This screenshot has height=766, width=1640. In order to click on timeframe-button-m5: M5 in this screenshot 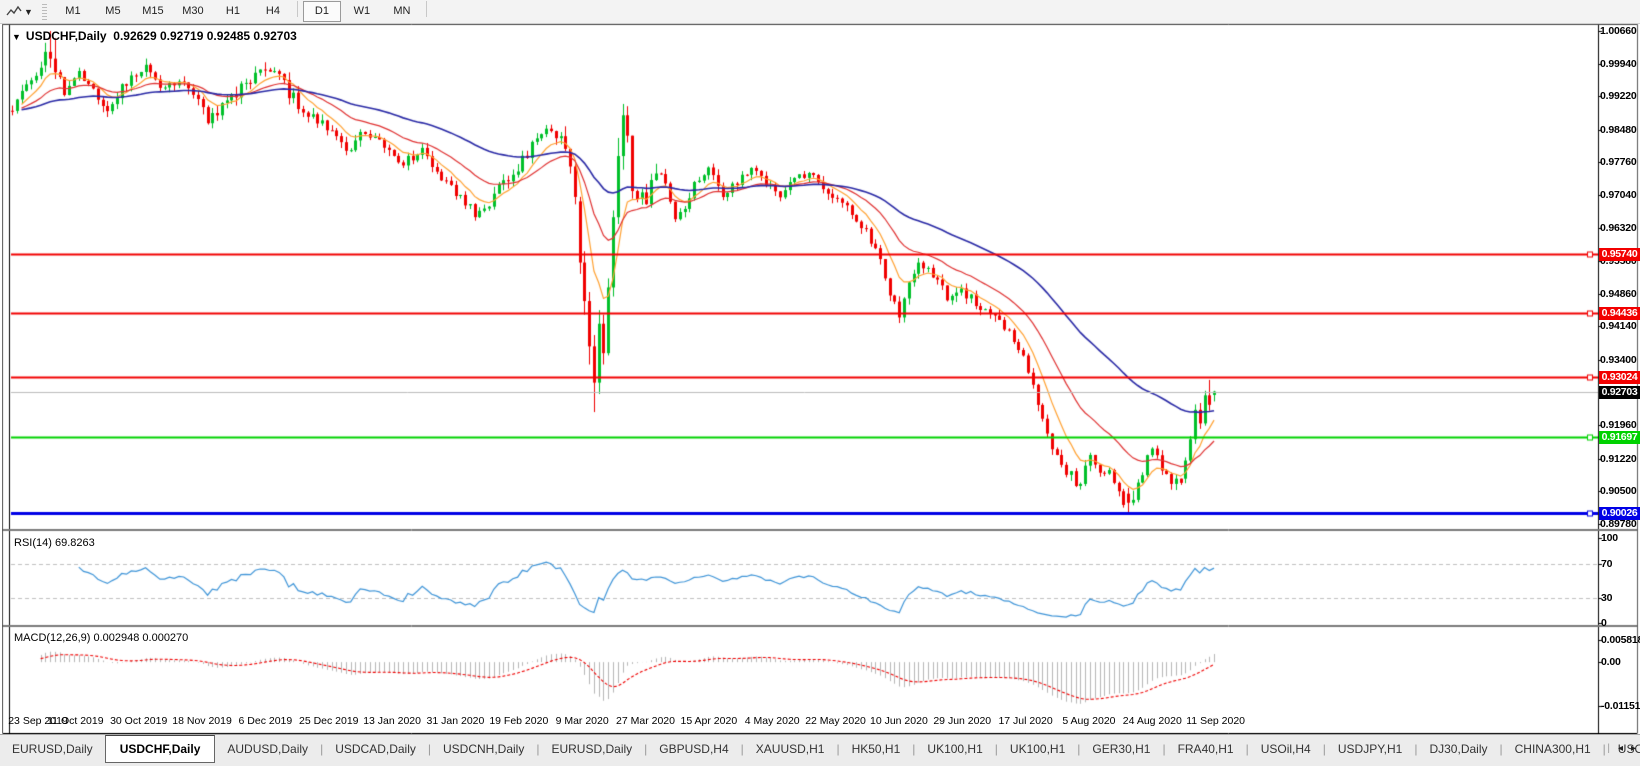, I will do `click(113, 11)`.